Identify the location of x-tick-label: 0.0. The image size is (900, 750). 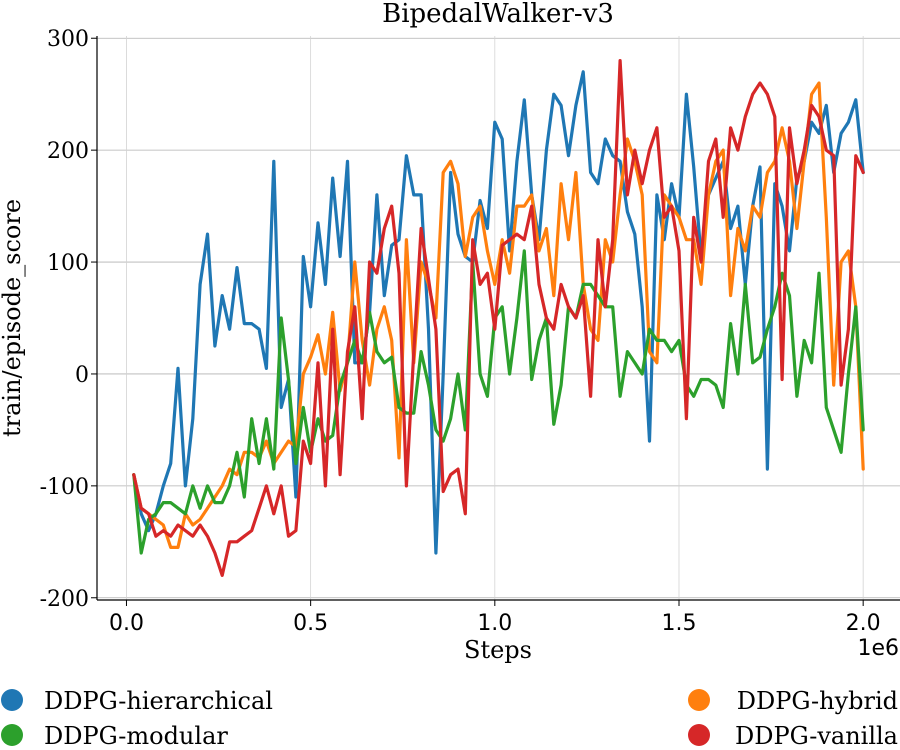
(126, 623).